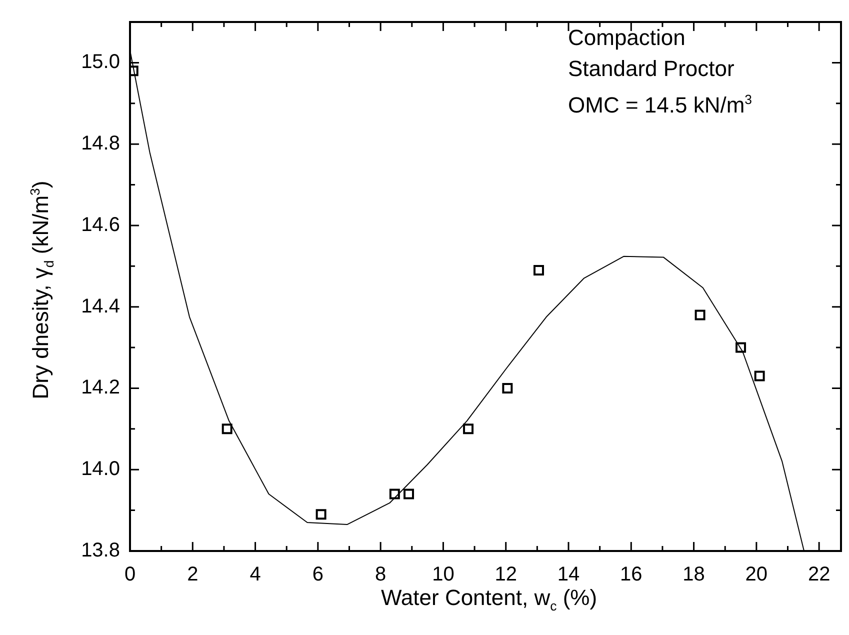  I want to click on x-tick-label: 16, so click(631, 575).